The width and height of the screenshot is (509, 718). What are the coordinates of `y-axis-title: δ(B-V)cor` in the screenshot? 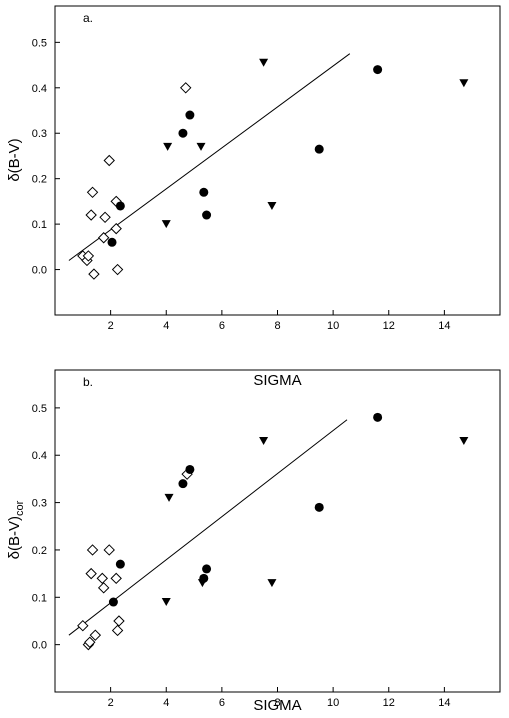 It's located at (16, 529).